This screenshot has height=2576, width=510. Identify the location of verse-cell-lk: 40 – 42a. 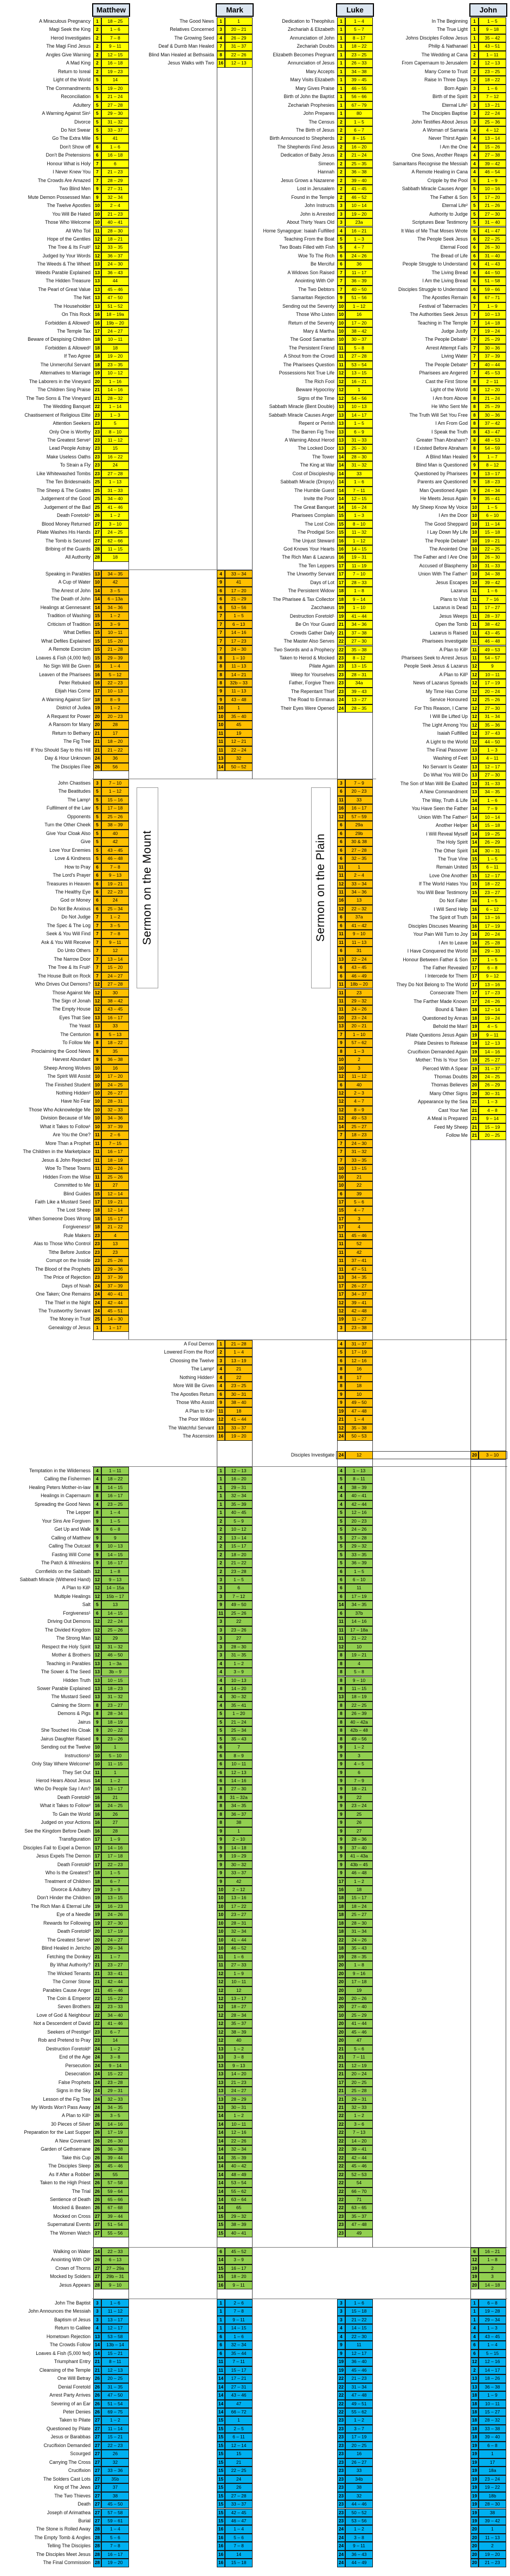
(359, 1722).